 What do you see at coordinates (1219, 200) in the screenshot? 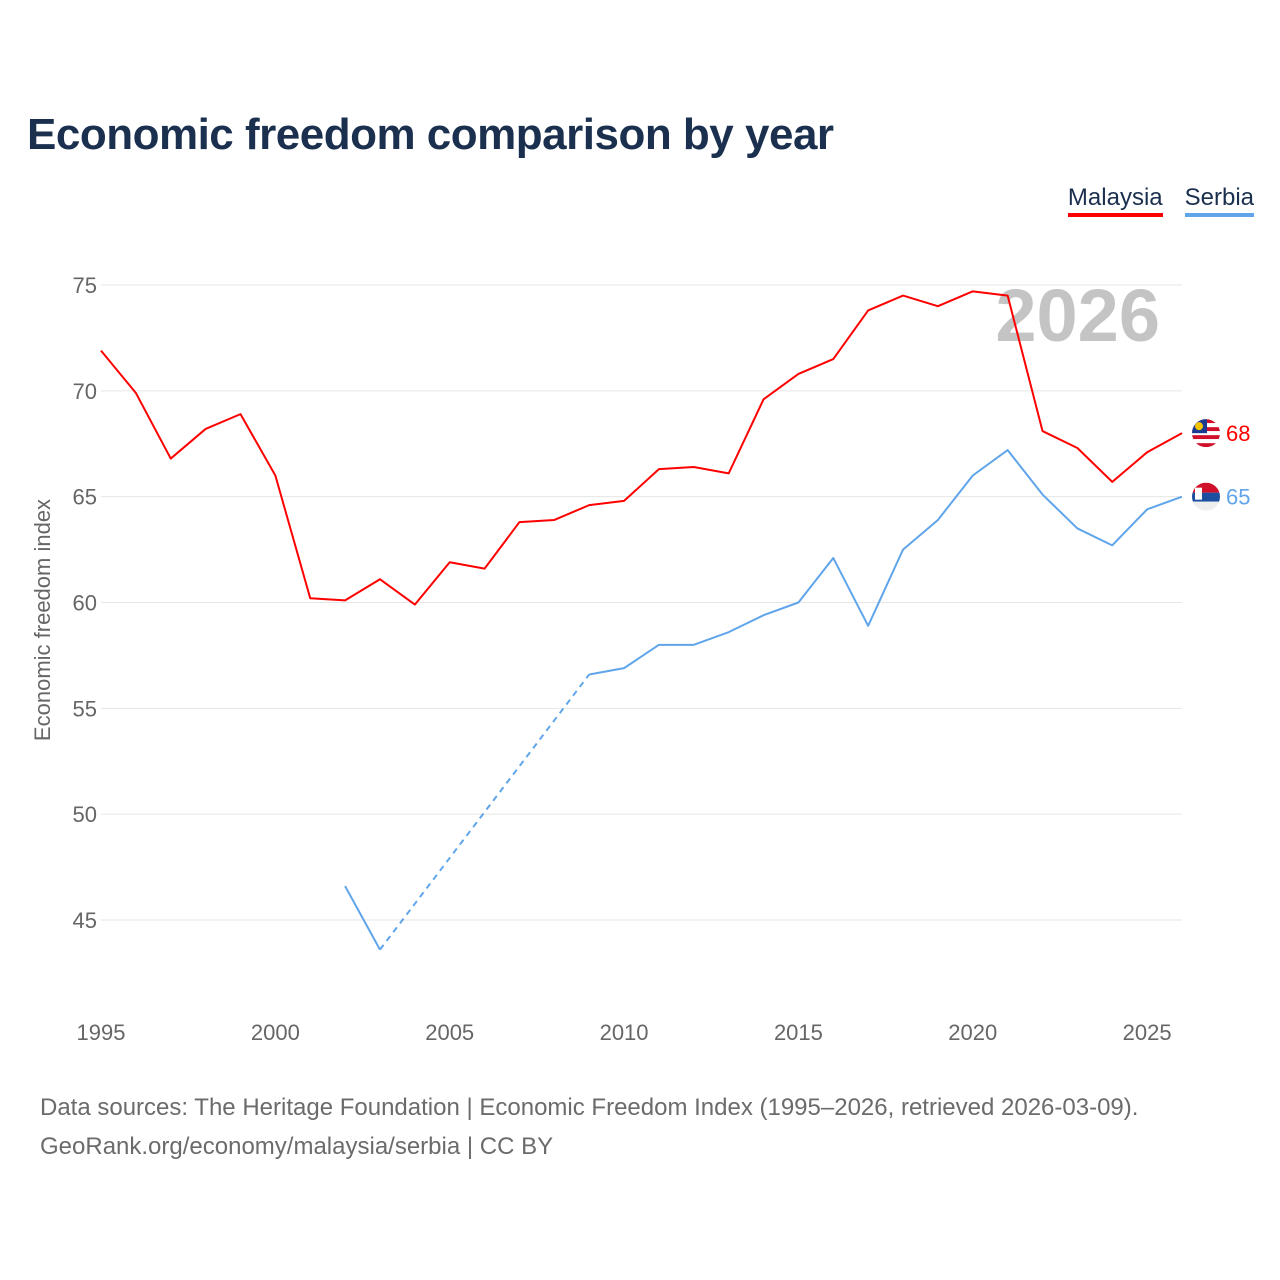
I see `legend-serbia: Serbia` at bounding box center [1219, 200].